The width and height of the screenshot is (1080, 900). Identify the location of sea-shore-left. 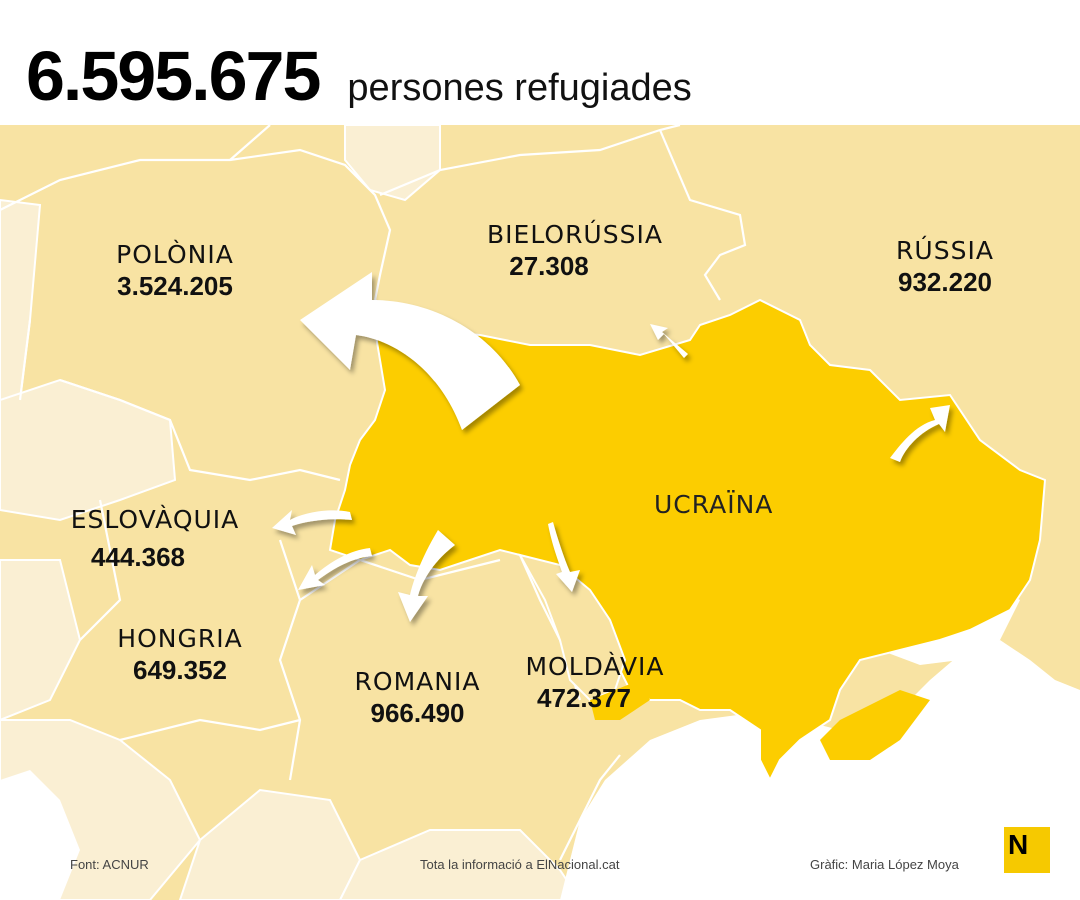
(40, 835).